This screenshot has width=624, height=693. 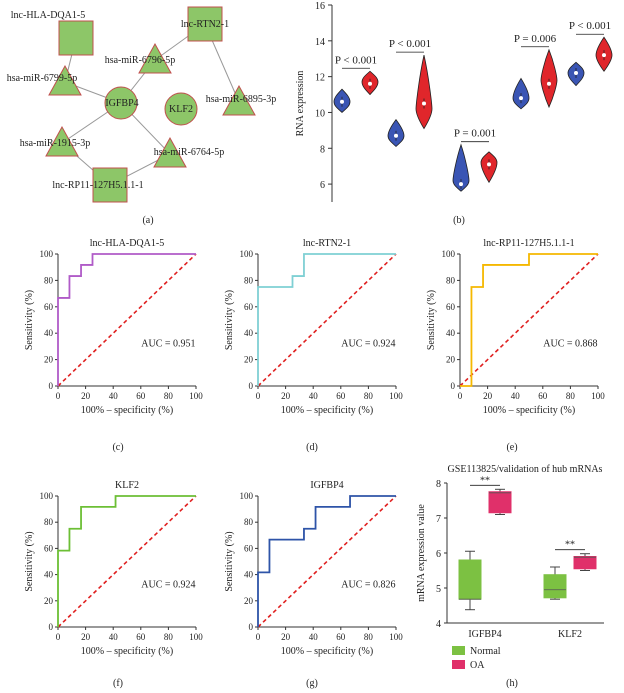 I want to click on network-node-label: hsa-miR-6764-5p, so click(x=189, y=152).